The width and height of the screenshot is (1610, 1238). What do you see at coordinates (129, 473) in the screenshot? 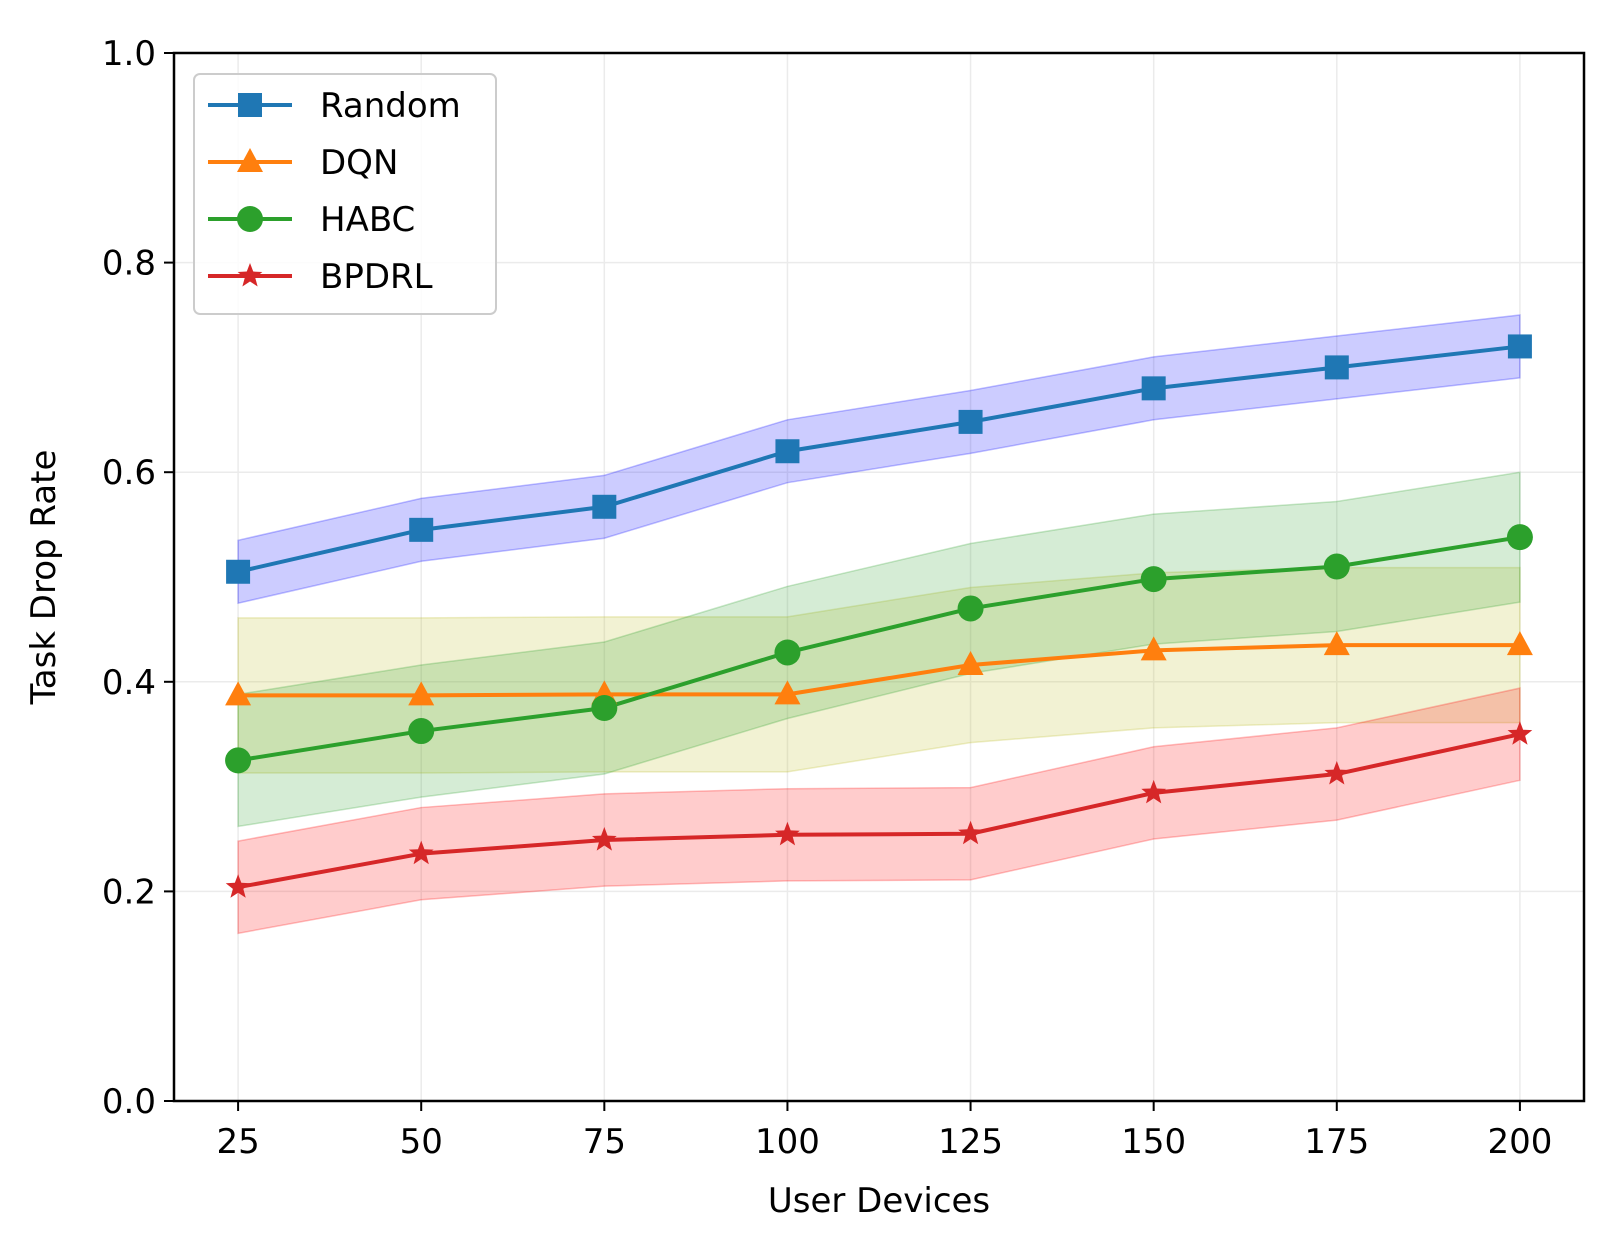
I see `y-tick-label: 0.6` at bounding box center [129, 473].